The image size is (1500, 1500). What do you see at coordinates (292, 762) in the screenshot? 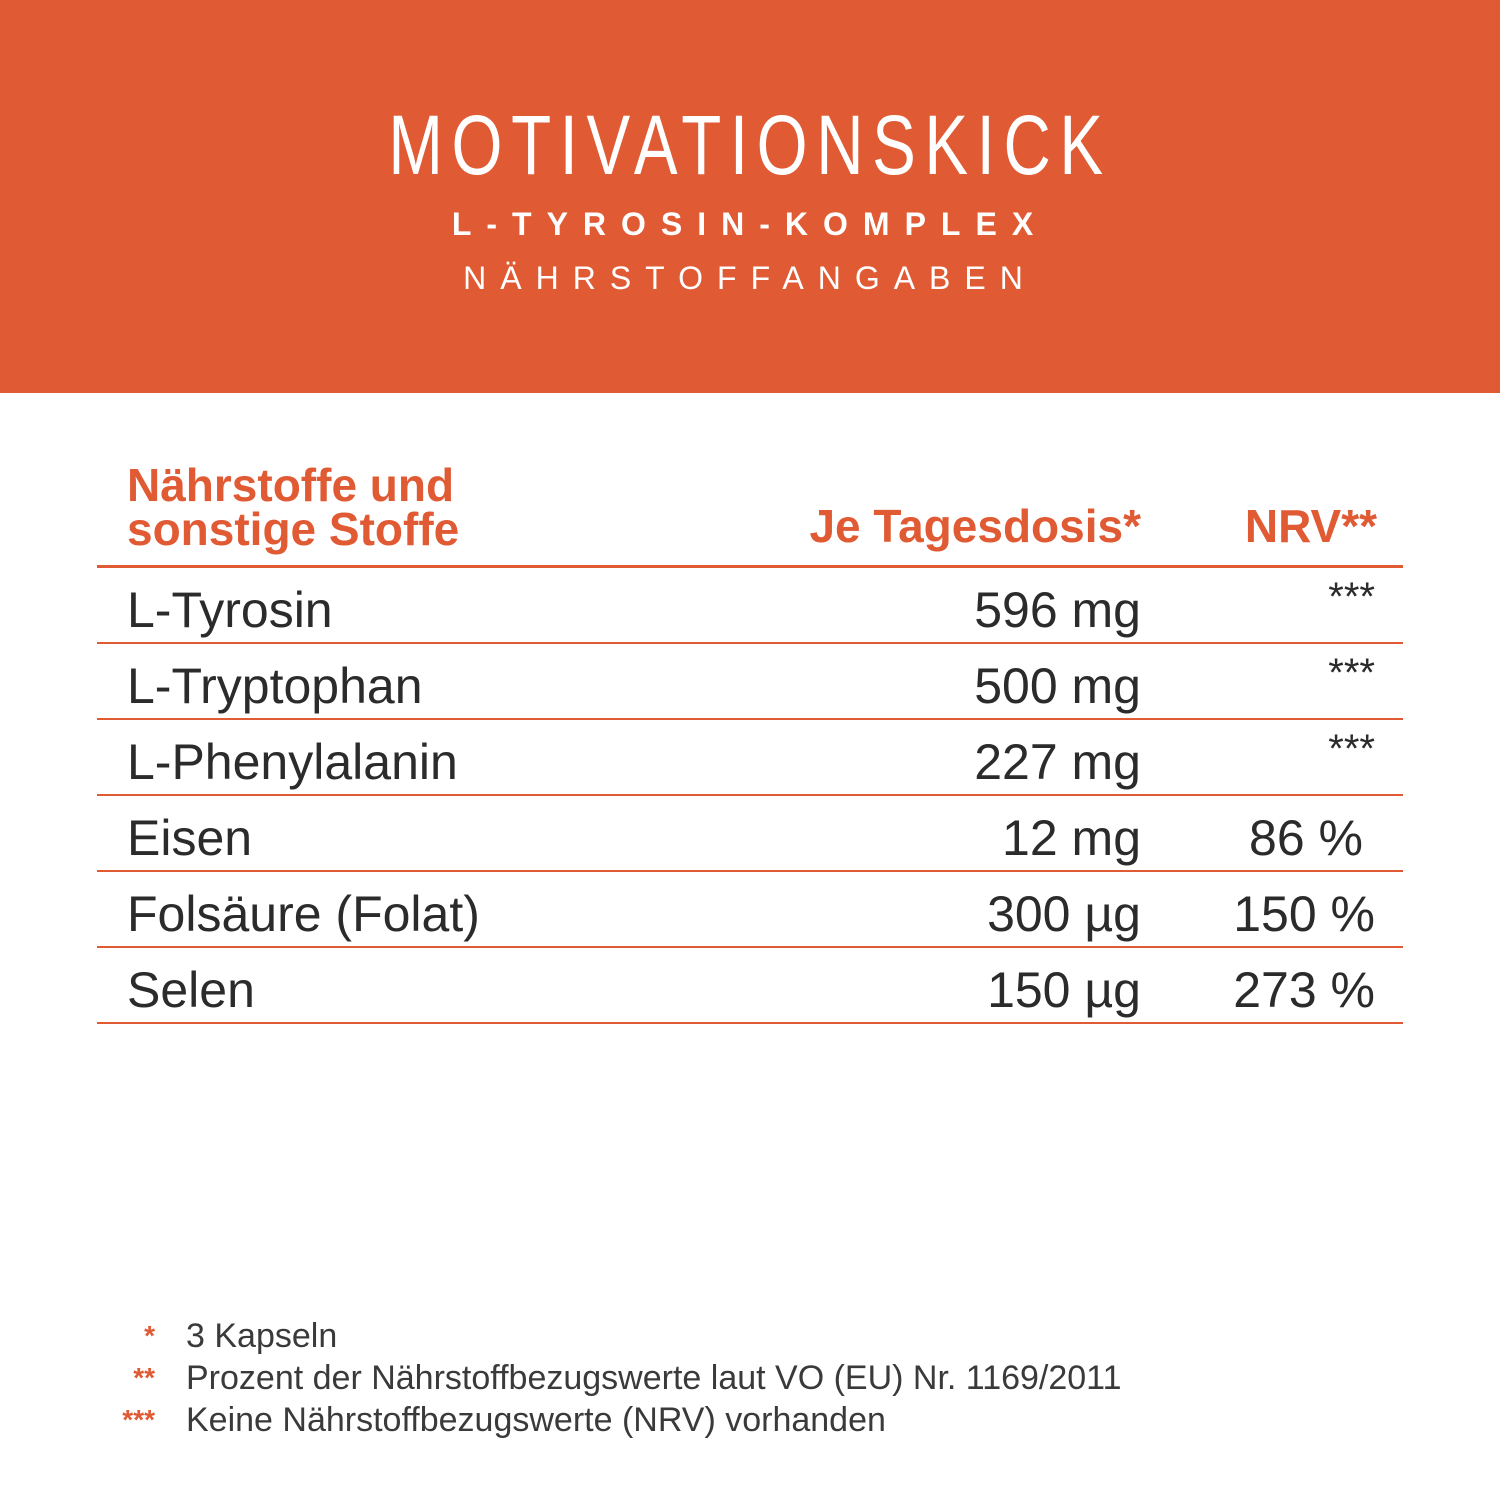
I see `nutrient-name: L-Phenylalanin` at bounding box center [292, 762].